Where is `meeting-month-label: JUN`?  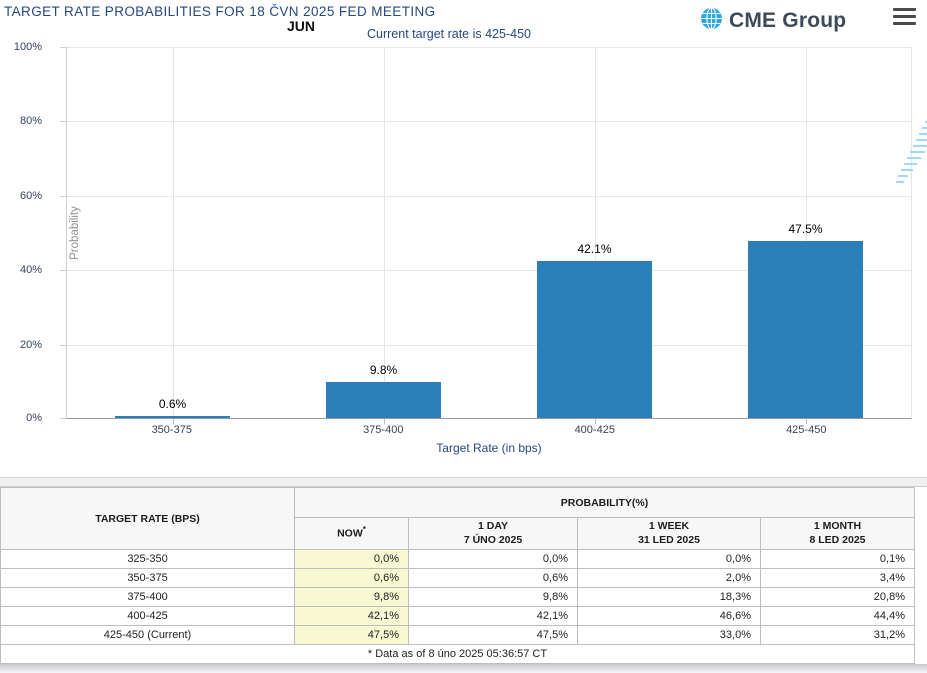 meeting-month-label: JUN is located at coordinates (301, 26).